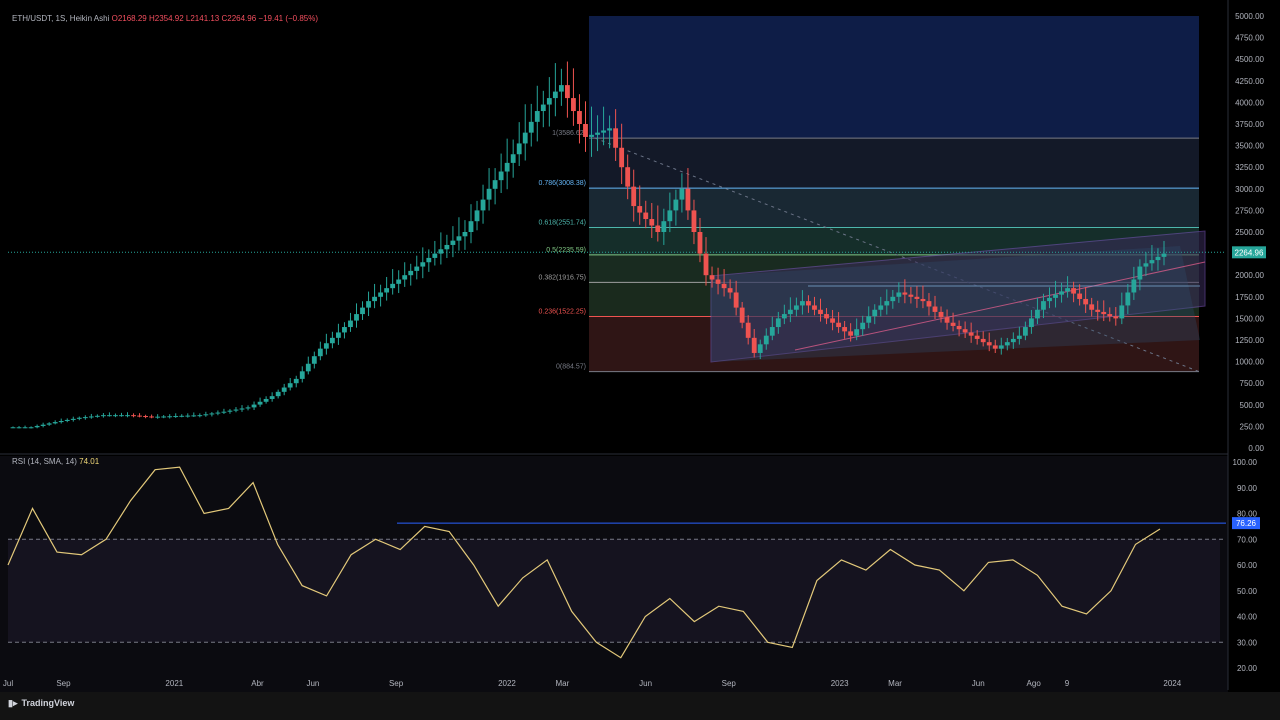  What do you see at coordinates (44, 461) in the screenshot?
I see `rsi-label: RSI (14, SMA, 14)` at bounding box center [44, 461].